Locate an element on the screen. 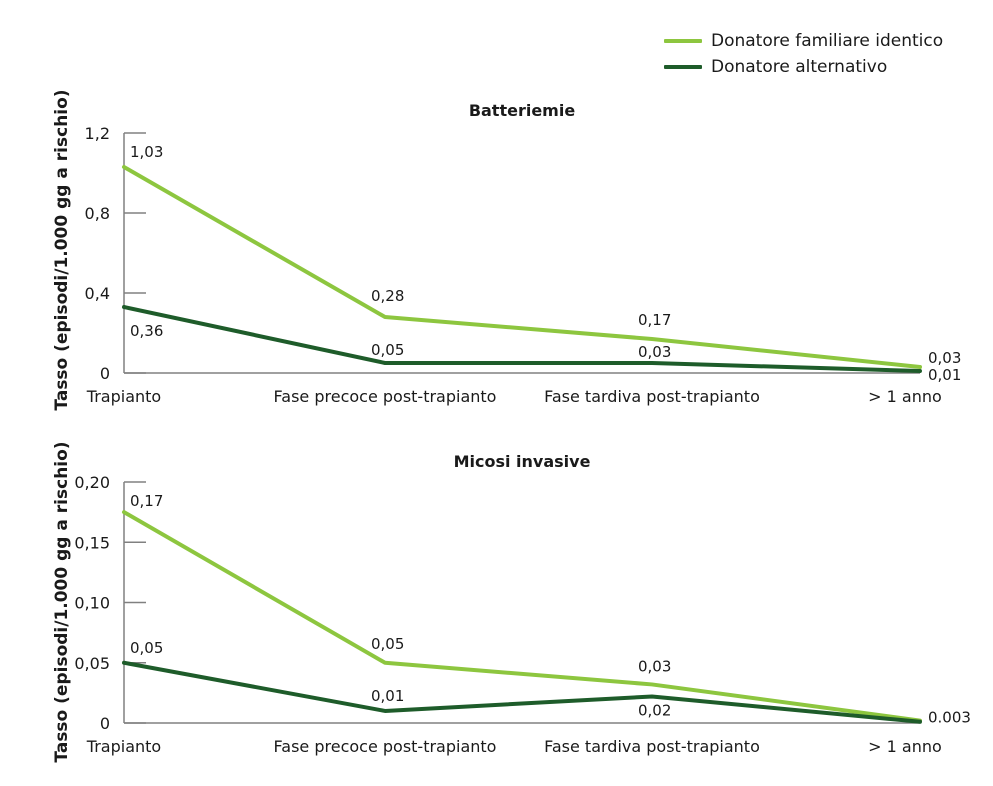 This screenshot has height=786, width=993. panel-1-x-tick-label: Trapianto is located at coordinates (123, 396).